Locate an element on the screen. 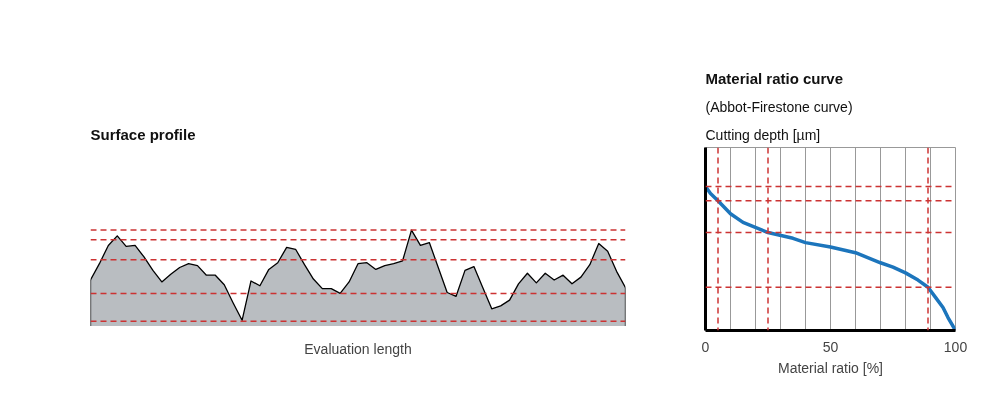 Image resolution: width=1006 pixels, height=412 pixels. y-axis-title: Cutting depth [µm] is located at coordinates (763, 134).